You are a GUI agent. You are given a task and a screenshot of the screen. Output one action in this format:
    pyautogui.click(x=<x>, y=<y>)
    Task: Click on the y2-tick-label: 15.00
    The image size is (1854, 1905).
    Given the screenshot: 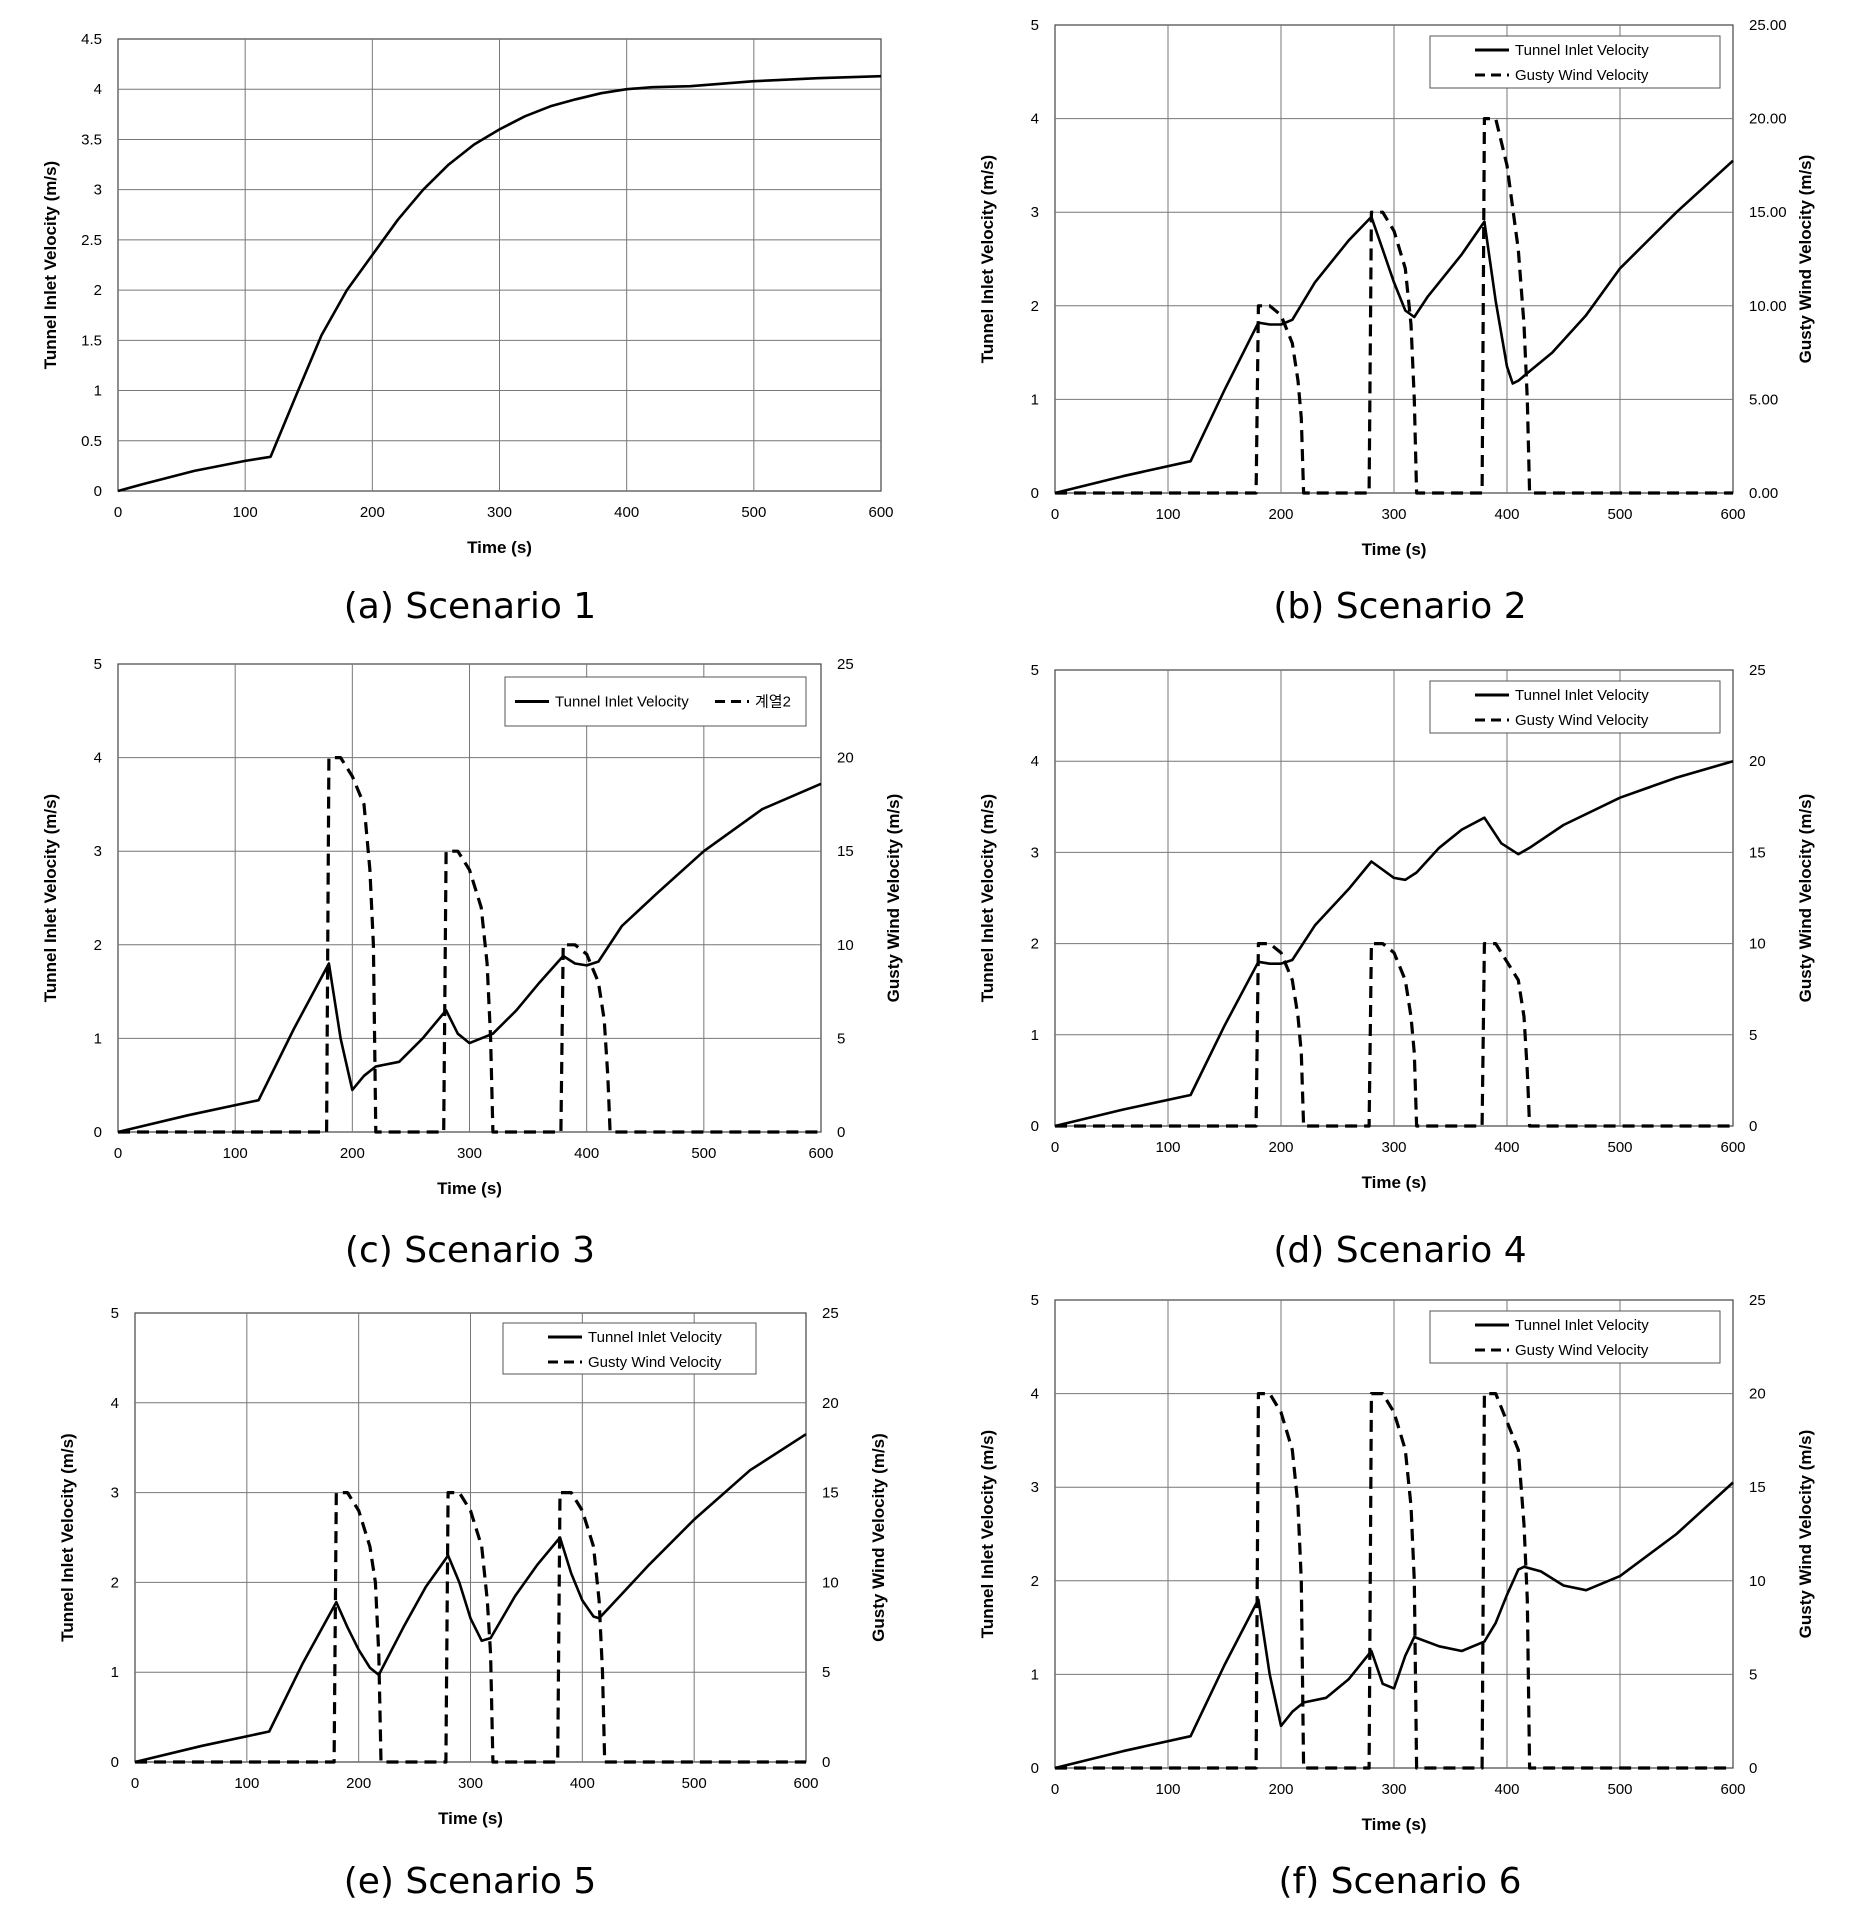 What is the action you would take?
    pyautogui.click(x=1768, y=212)
    